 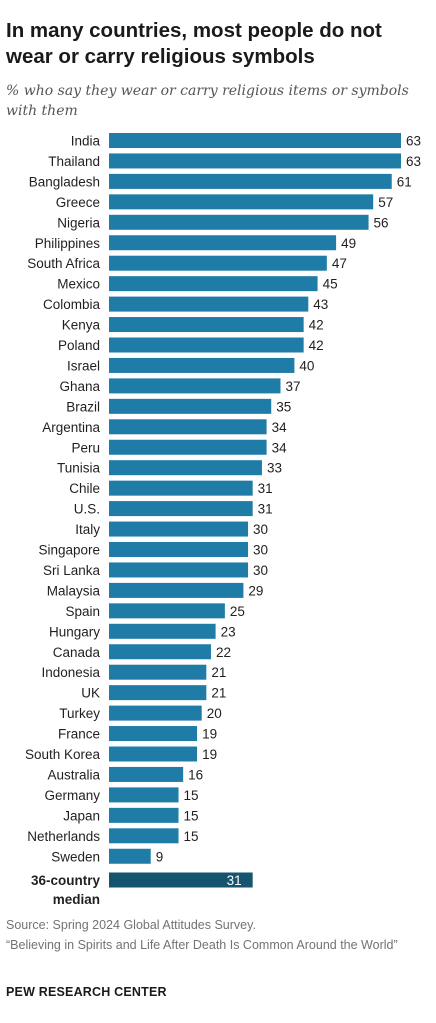 I want to click on category-label: Spain, so click(x=82, y=611).